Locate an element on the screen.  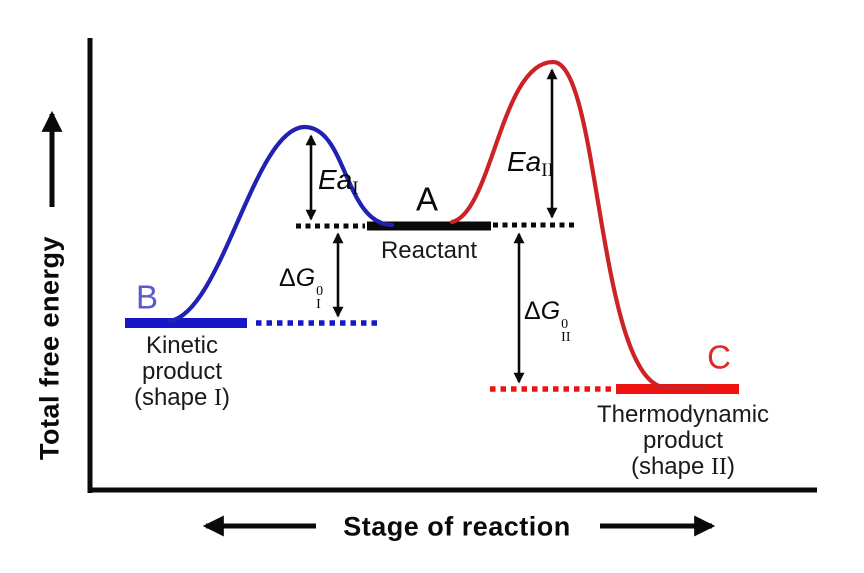
thermodynamic-shape-numeral: II is located at coordinates (719, 467).